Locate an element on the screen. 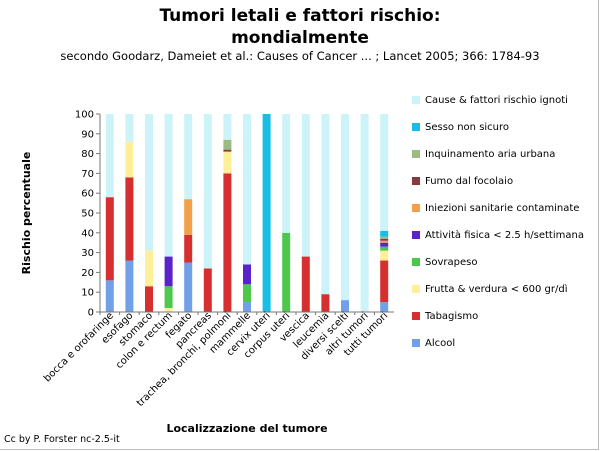 This screenshot has width=600, height=451. y-tick-label: 60 is located at coordinates (87, 194).